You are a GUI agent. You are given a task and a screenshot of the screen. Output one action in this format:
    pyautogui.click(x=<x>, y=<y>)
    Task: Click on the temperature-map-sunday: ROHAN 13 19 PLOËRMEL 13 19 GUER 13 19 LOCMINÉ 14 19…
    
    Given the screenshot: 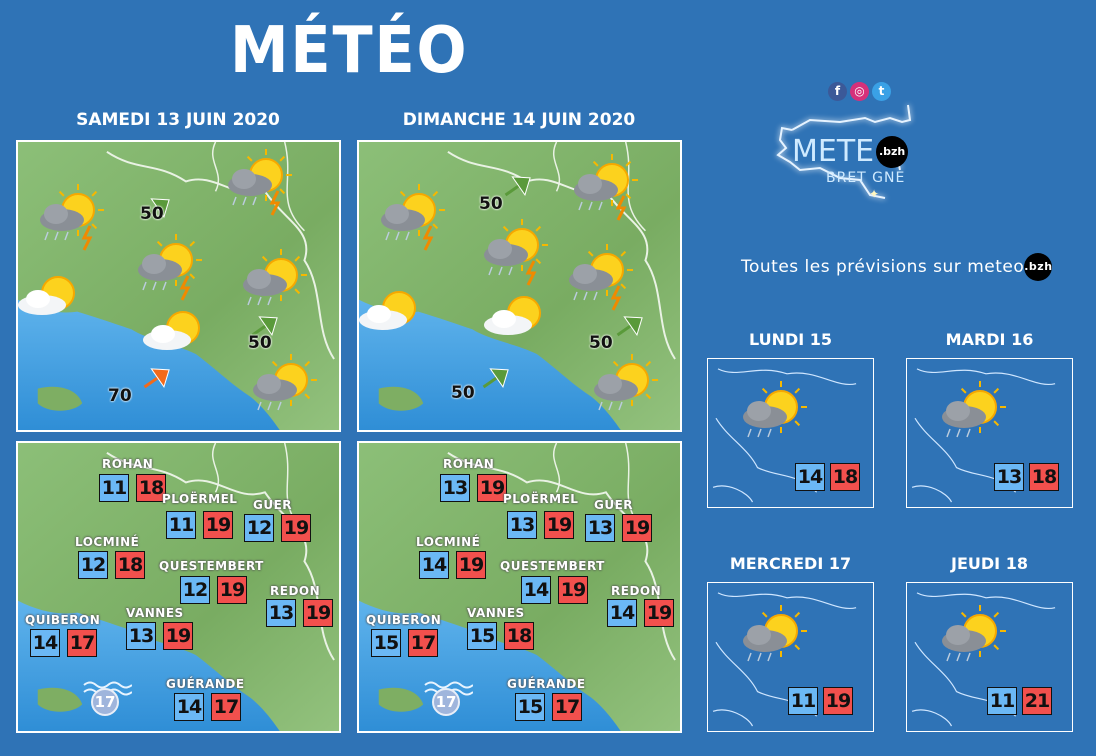 What is the action you would take?
    pyautogui.click(x=519, y=587)
    